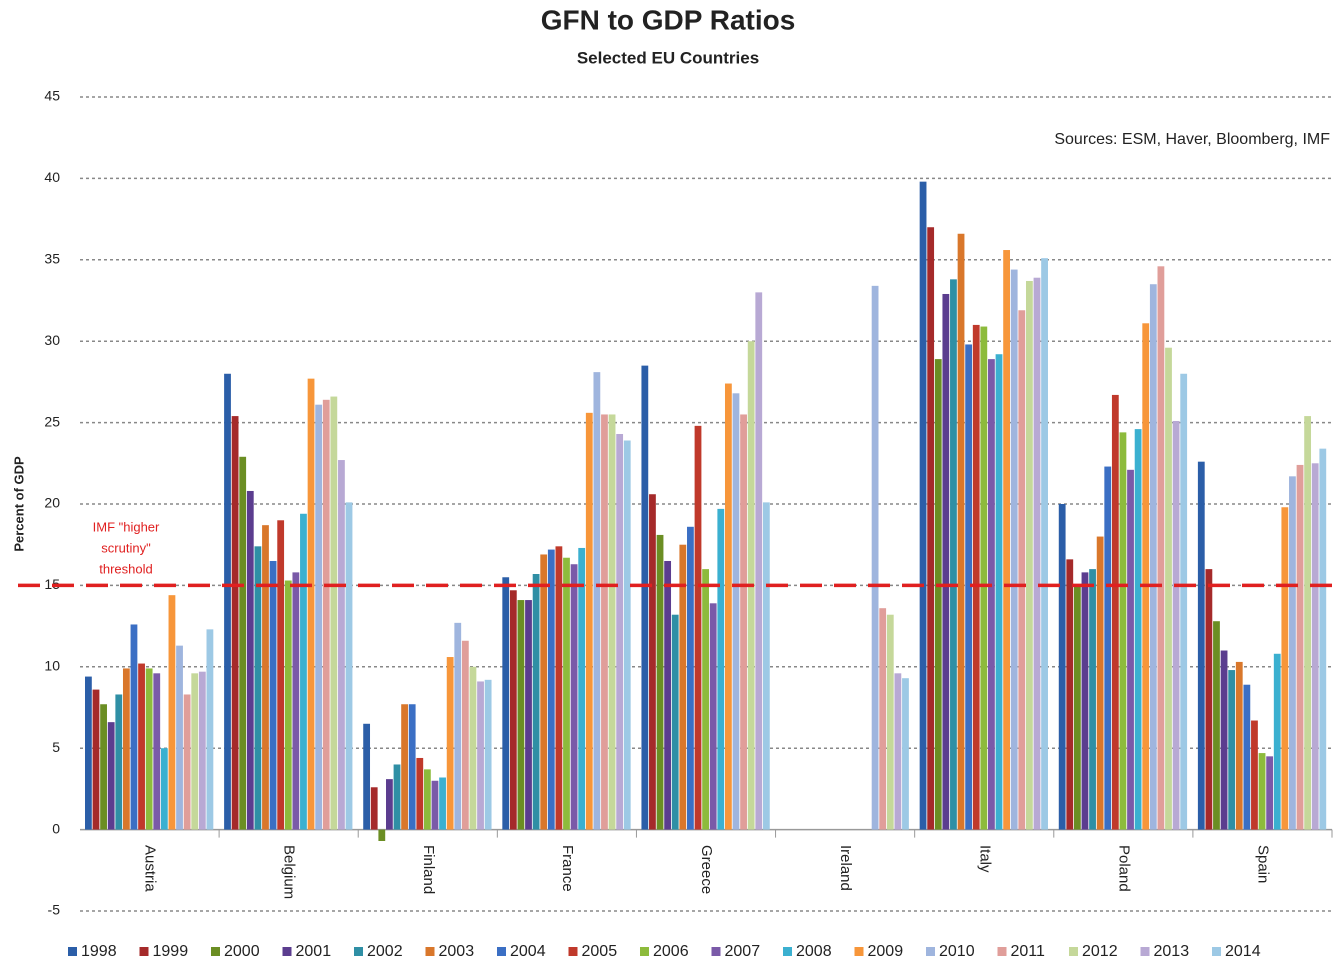  What do you see at coordinates (1243, 951) in the screenshot?
I see `legend-label: 2014` at bounding box center [1243, 951].